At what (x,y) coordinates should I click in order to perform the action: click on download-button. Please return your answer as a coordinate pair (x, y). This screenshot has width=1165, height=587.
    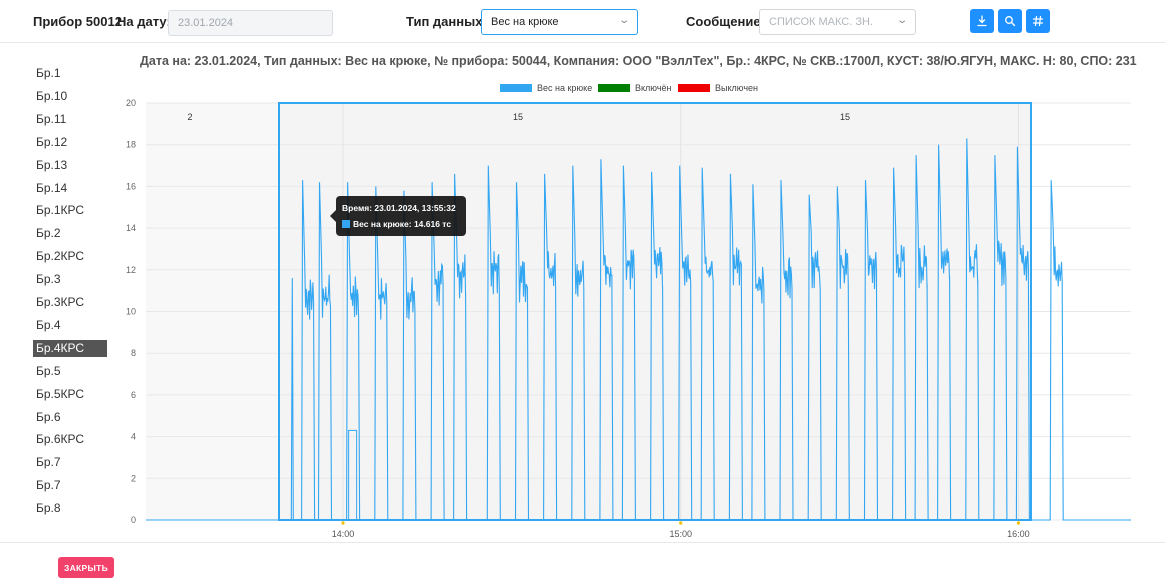
    Looking at the image, I should click on (982, 21).